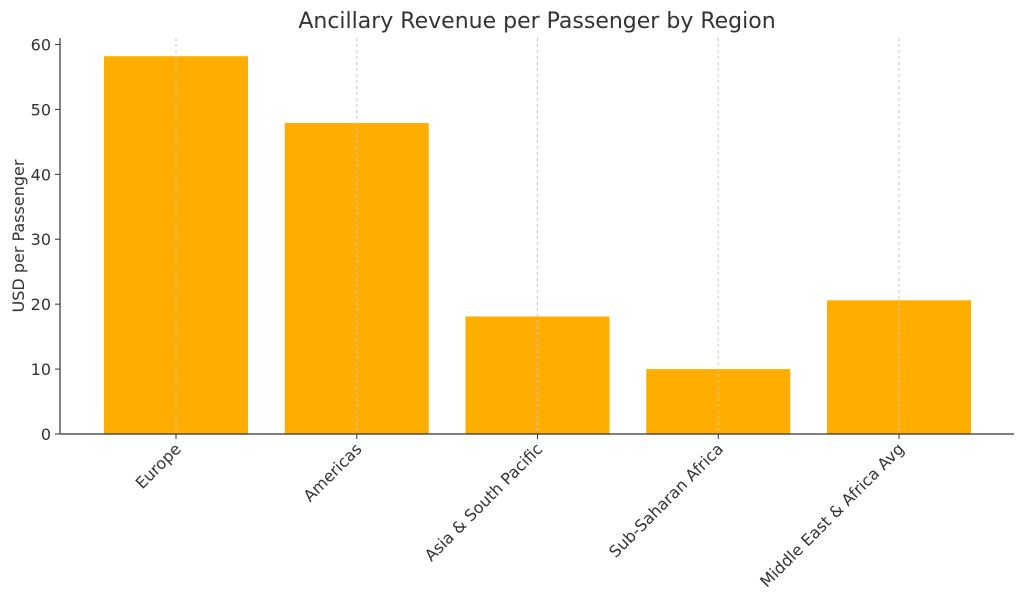 The width and height of the screenshot is (1024, 611). What do you see at coordinates (41, 174) in the screenshot?
I see `y-tick-label-4: 40` at bounding box center [41, 174].